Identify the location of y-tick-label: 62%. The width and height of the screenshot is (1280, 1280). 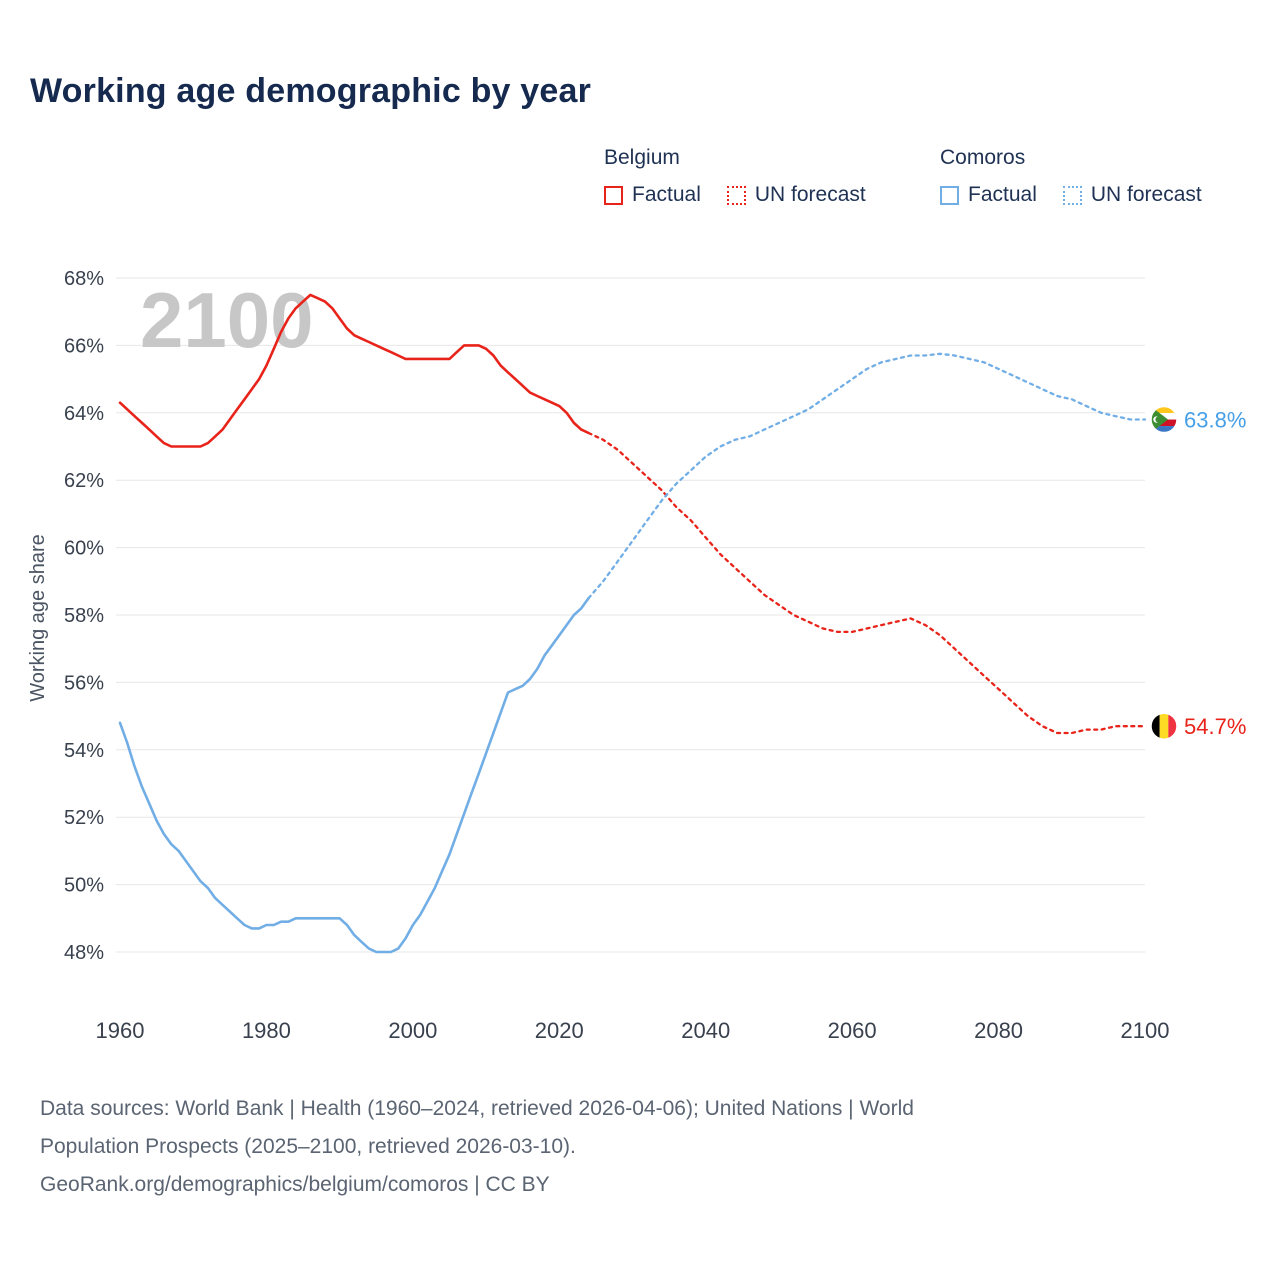
(84, 481).